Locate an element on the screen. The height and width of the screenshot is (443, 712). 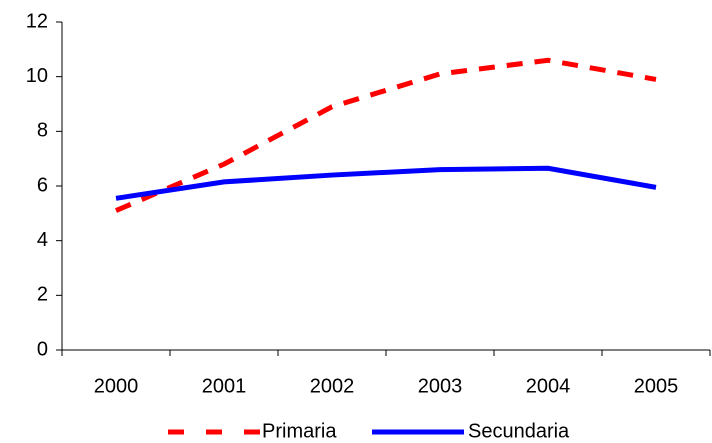
legend-label: Primaria is located at coordinates (299, 431).